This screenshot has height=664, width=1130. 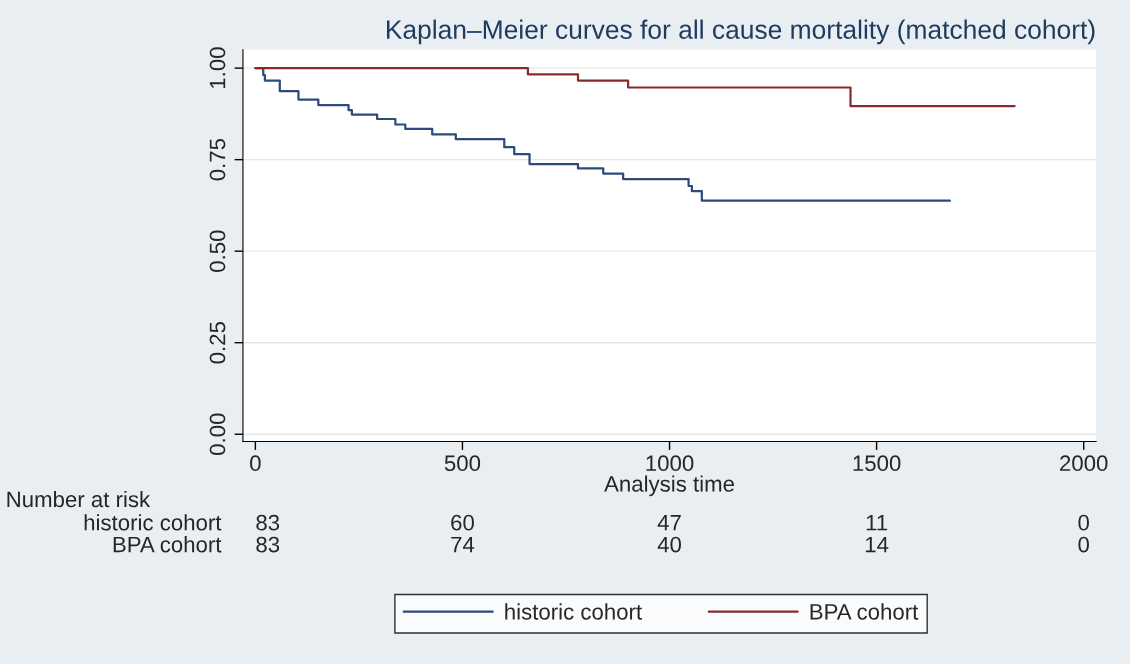 I want to click on text: 14, so click(x=877, y=544).